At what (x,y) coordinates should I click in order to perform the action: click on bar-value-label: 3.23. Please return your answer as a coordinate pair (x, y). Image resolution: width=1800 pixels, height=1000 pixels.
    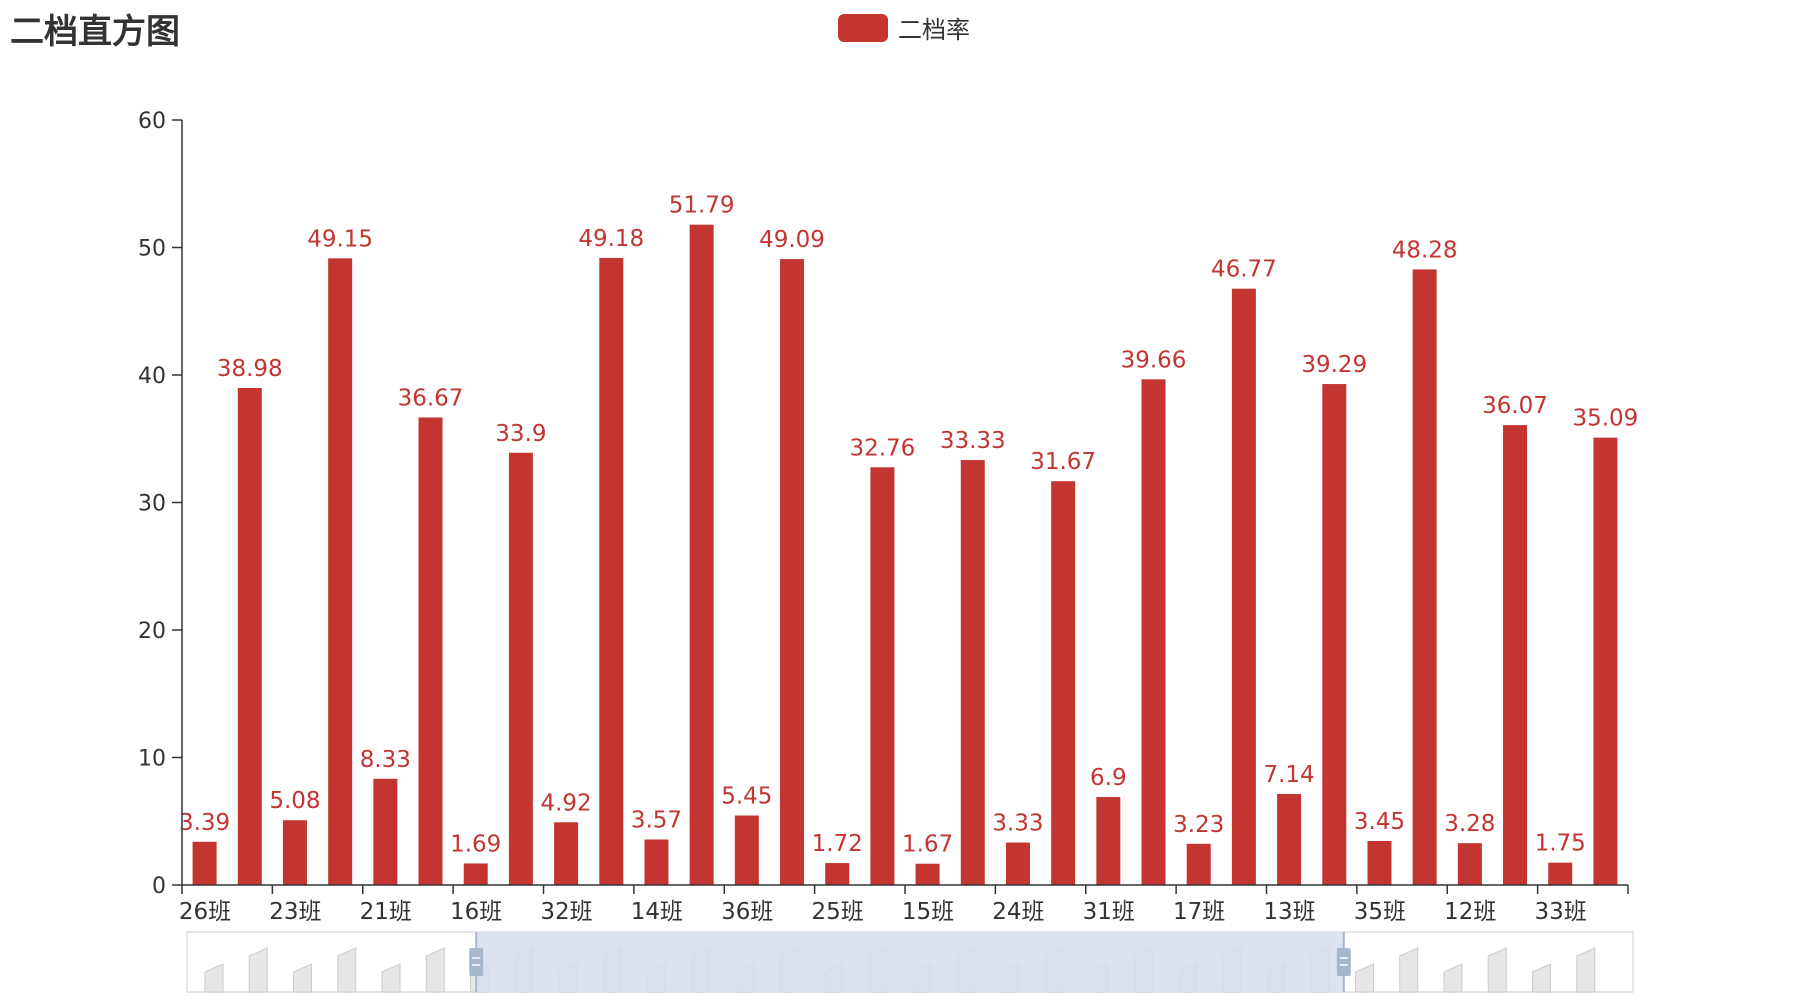
    Looking at the image, I should click on (1198, 825).